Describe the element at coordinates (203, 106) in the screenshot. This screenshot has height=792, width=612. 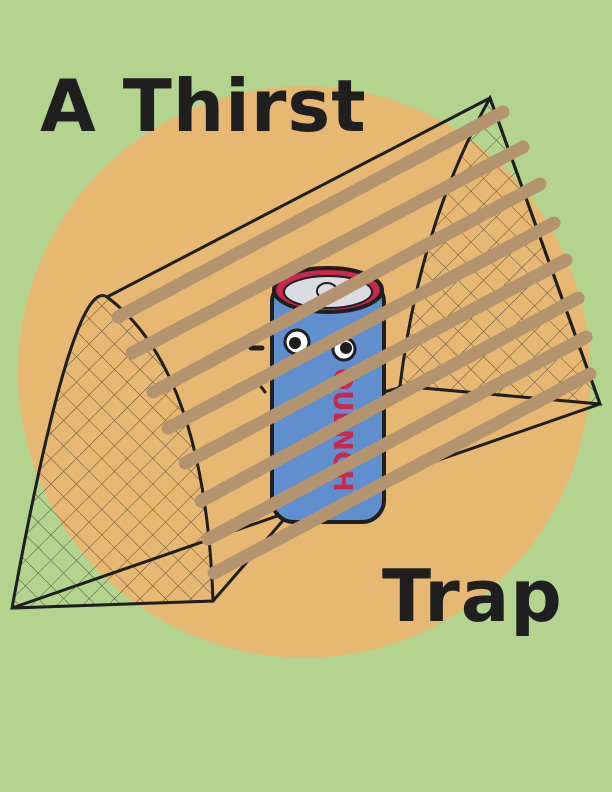
I see `title-line-1: A Thirst` at that location.